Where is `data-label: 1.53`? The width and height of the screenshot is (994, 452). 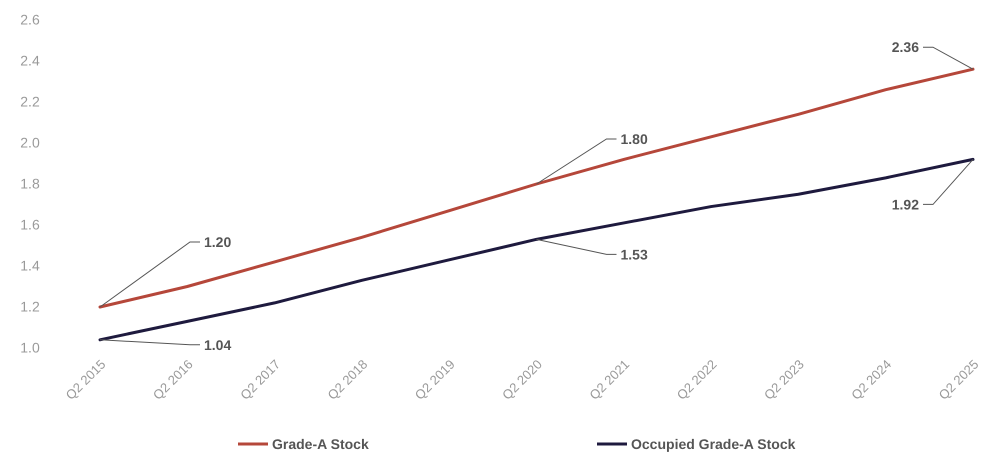 data-label: 1.53 is located at coordinates (634, 254).